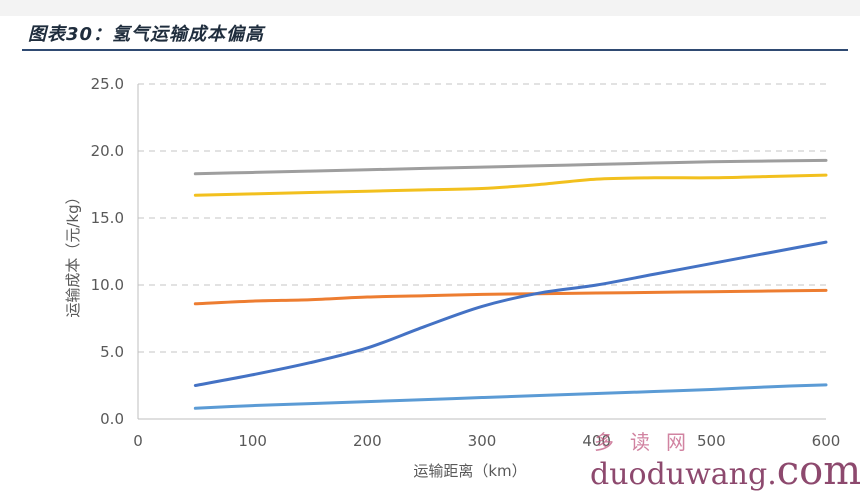  Describe the element at coordinates (818, 471) in the screenshot. I see `watermark-url-suffix: com` at that location.